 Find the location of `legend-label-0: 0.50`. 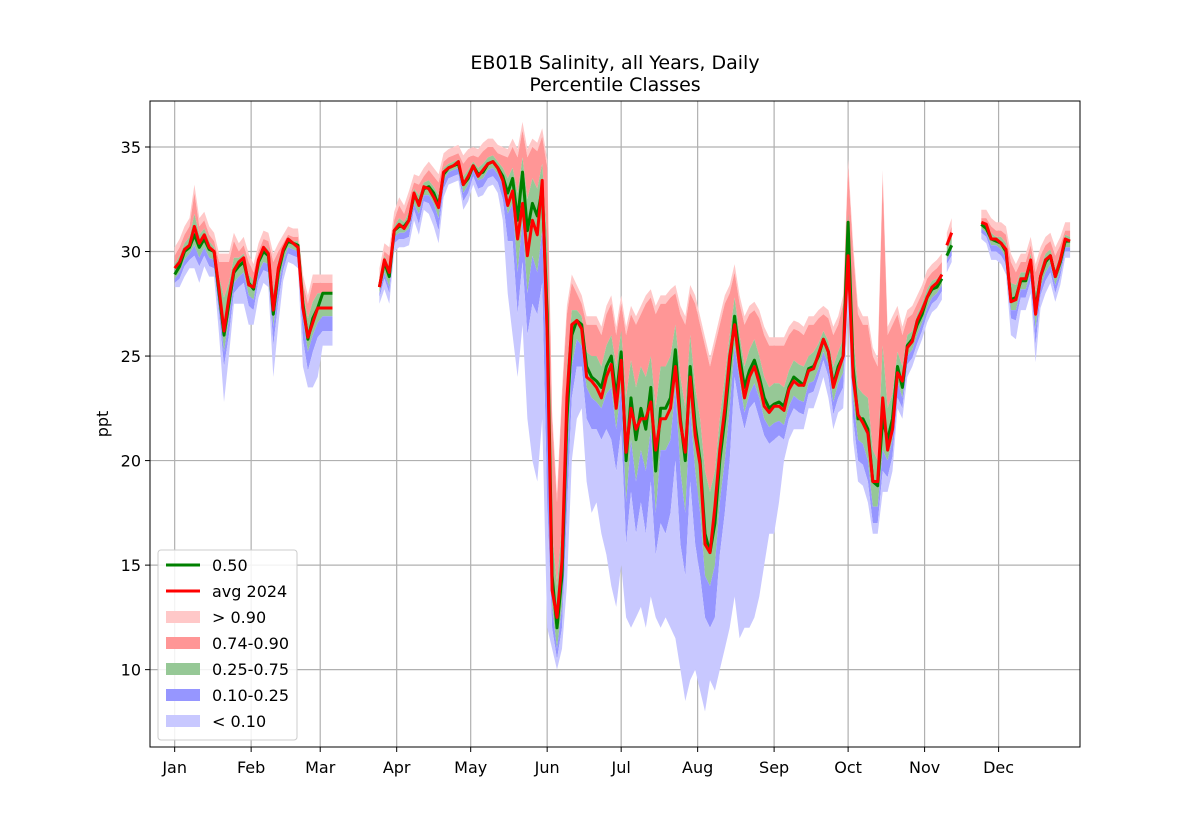

legend-label-0: 0.50 is located at coordinates (230, 565).